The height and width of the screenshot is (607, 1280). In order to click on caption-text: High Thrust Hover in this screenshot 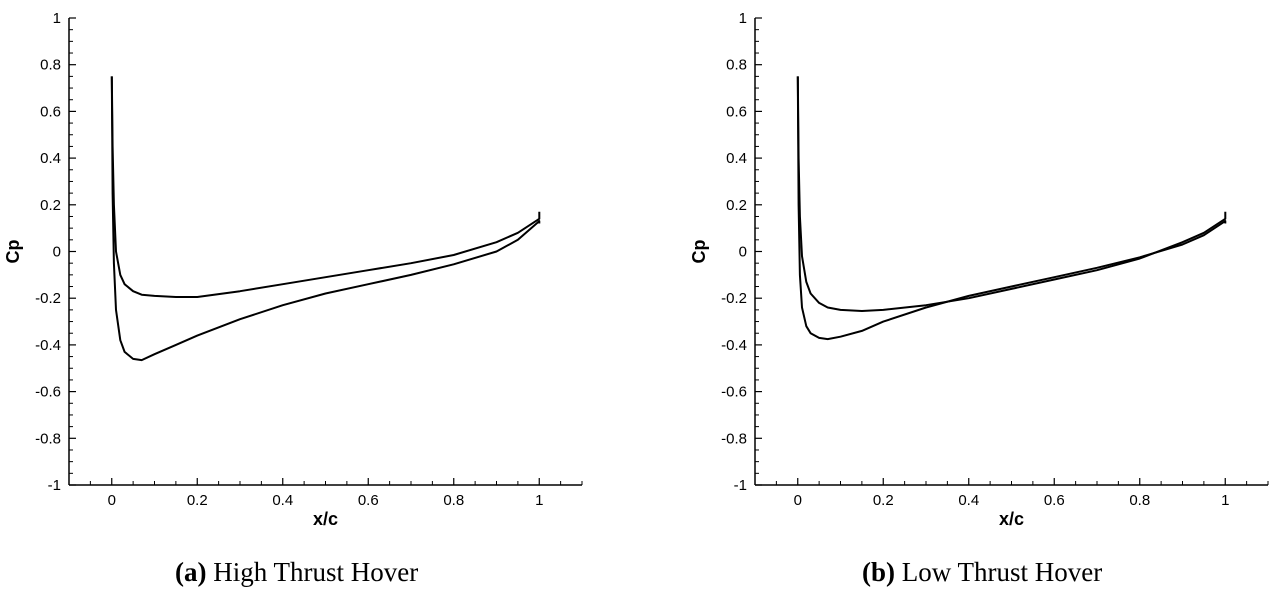, I will do `click(312, 572)`.